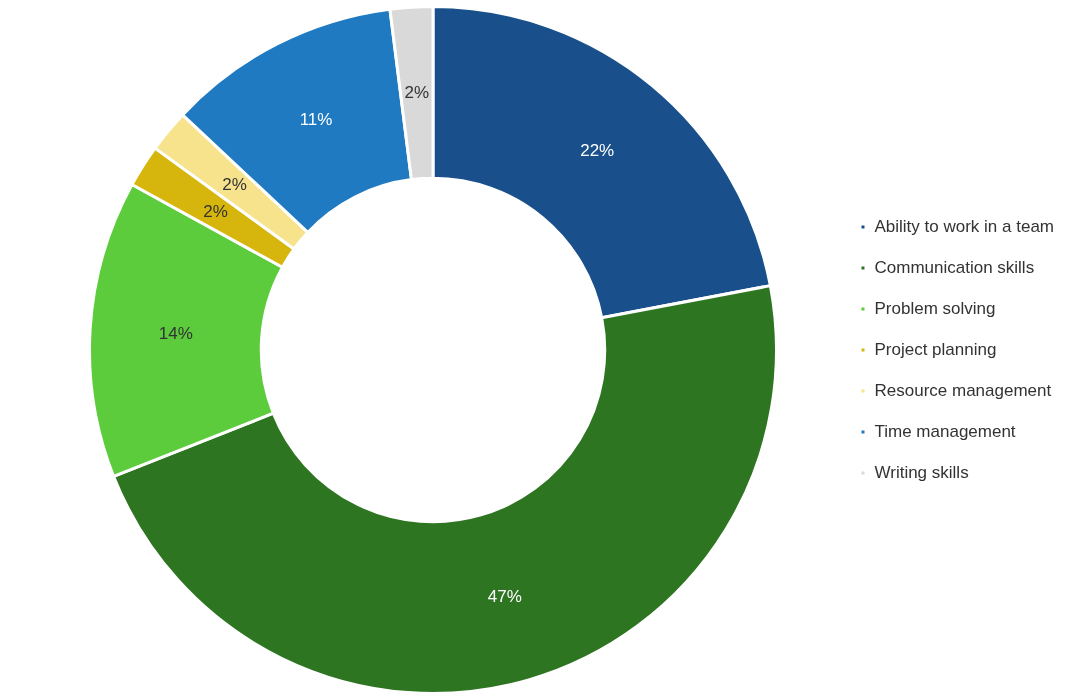 The width and height of the screenshot is (1074, 700). What do you see at coordinates (935, 308) in the screenshot?
I see `legend-label: Problem solving` at bounding box center [935, 308].